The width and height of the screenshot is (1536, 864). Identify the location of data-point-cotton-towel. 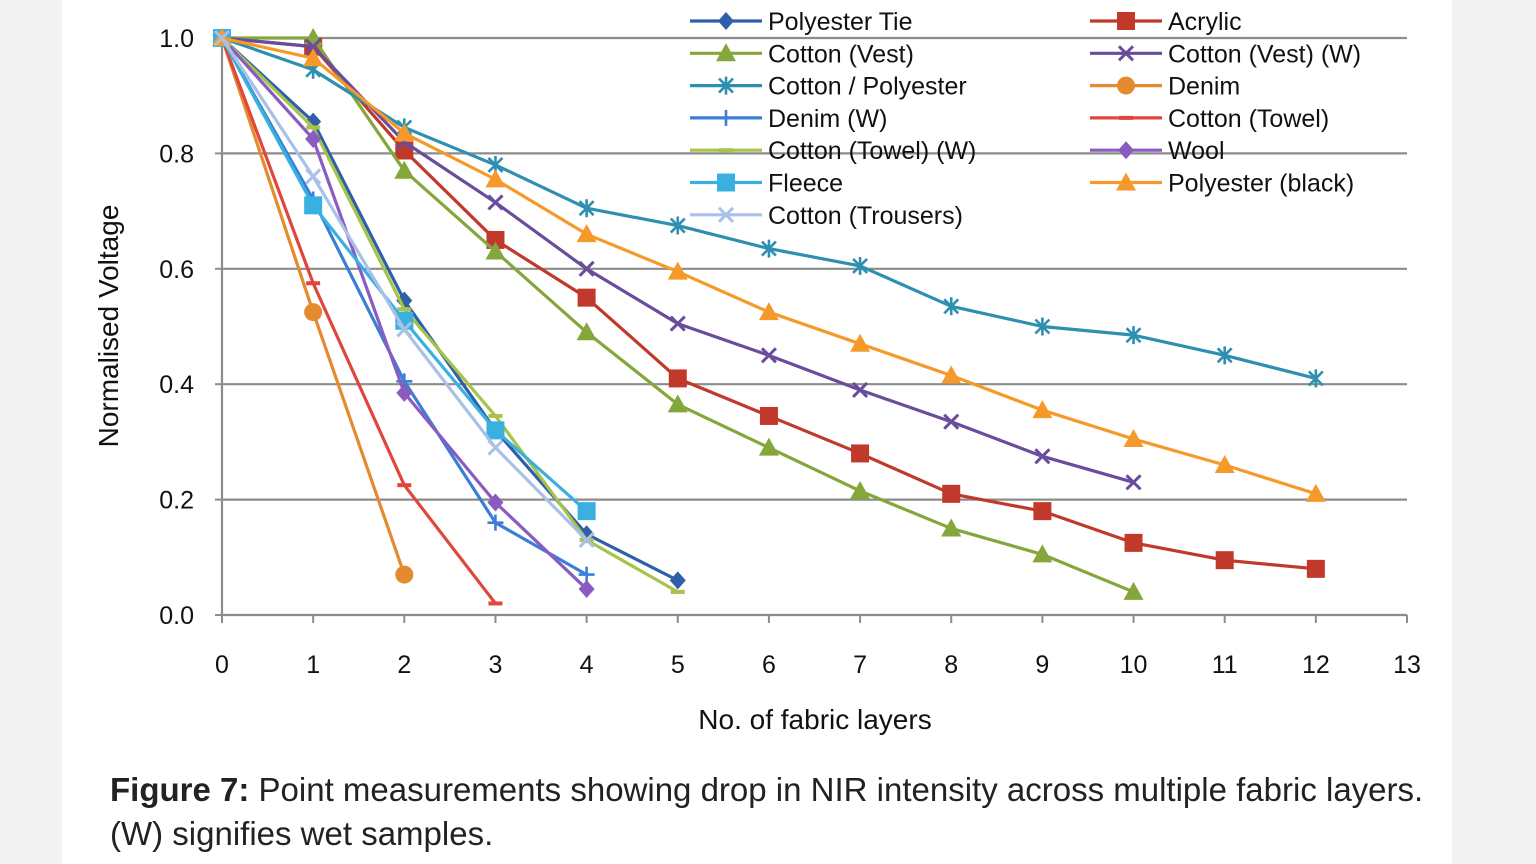
(404, 485).